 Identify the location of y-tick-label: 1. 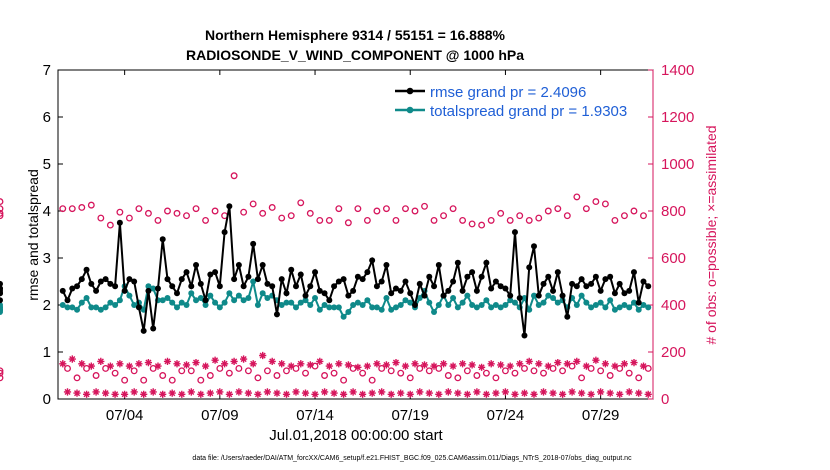
(47, 352).